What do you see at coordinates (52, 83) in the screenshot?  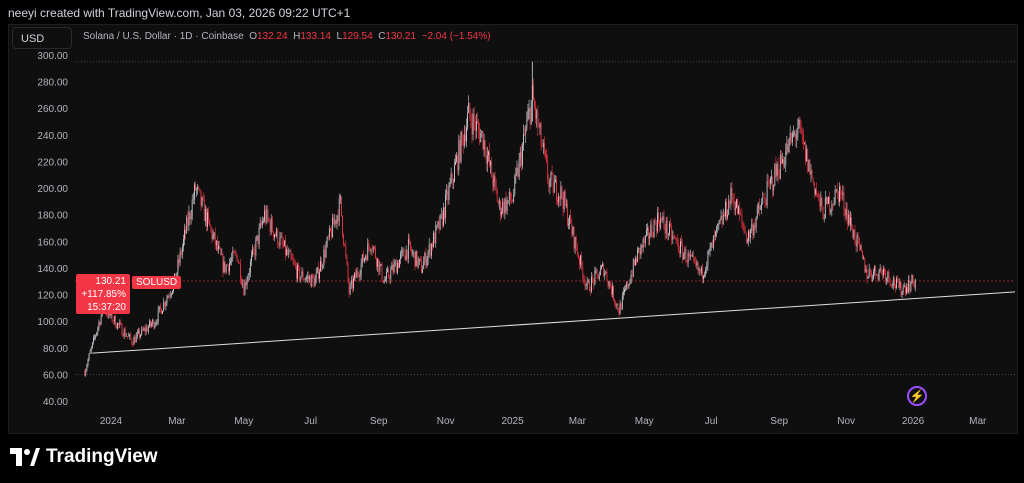 I see `y-tick-label: 280.00` at bounding box center [52, 83].